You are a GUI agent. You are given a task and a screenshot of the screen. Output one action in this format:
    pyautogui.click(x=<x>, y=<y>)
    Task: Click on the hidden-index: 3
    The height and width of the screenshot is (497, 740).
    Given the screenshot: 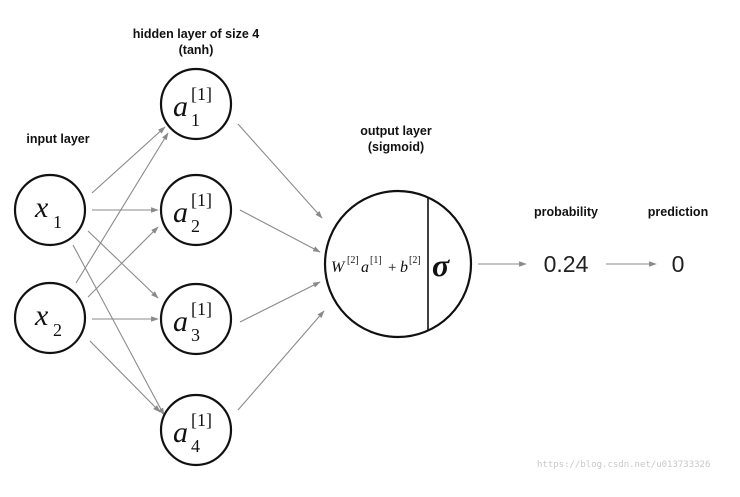 What is the action you would take?
    pyautogui.click(x=195, y=335)
    